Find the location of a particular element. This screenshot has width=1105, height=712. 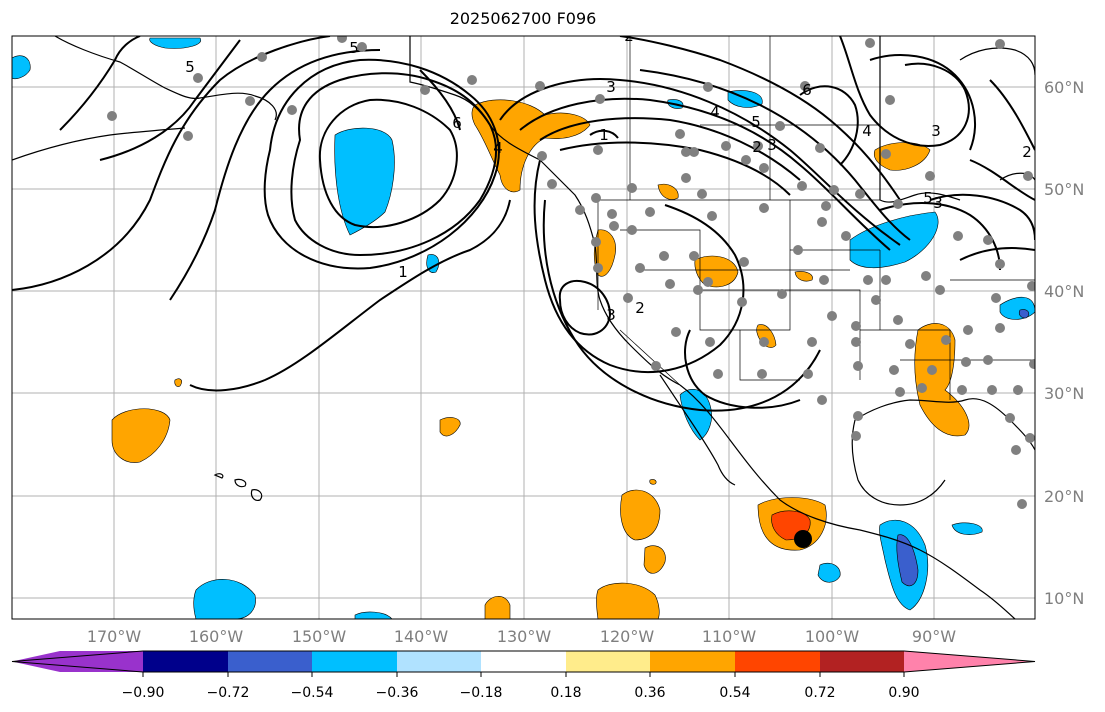

colorbar-extend-low is located at coordinates (77, 661).